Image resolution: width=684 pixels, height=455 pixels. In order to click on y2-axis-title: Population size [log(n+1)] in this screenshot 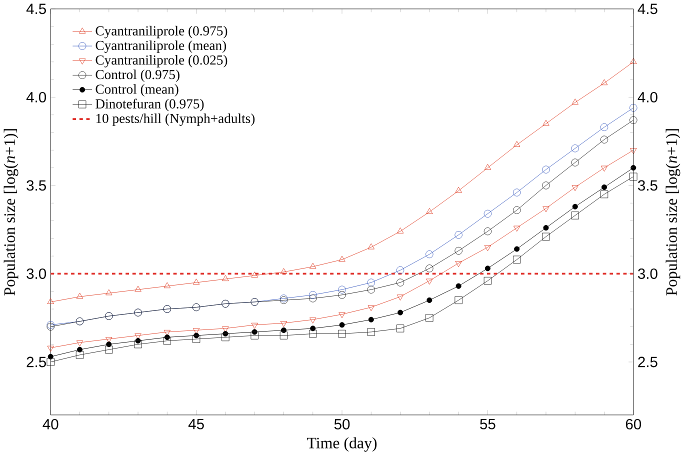, I will do `click(673, 212)`.